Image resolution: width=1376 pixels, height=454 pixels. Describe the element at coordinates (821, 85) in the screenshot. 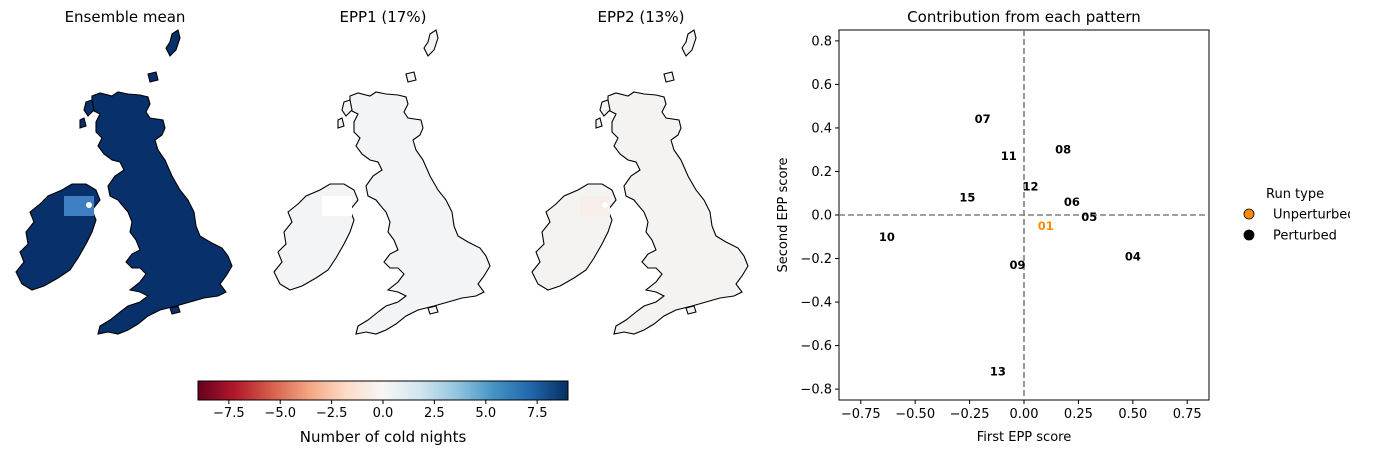

I see `y-tick-label: 0.6` at that location.